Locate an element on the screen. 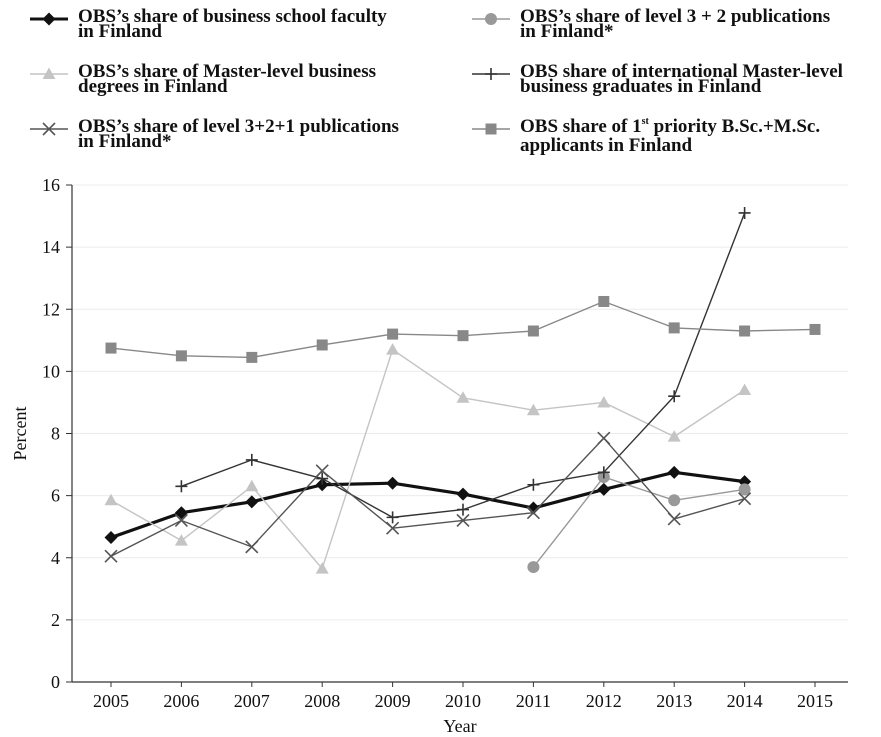 The width and height of the screenshot is (881, 737). series-circle is located at coordinates (639, 522).